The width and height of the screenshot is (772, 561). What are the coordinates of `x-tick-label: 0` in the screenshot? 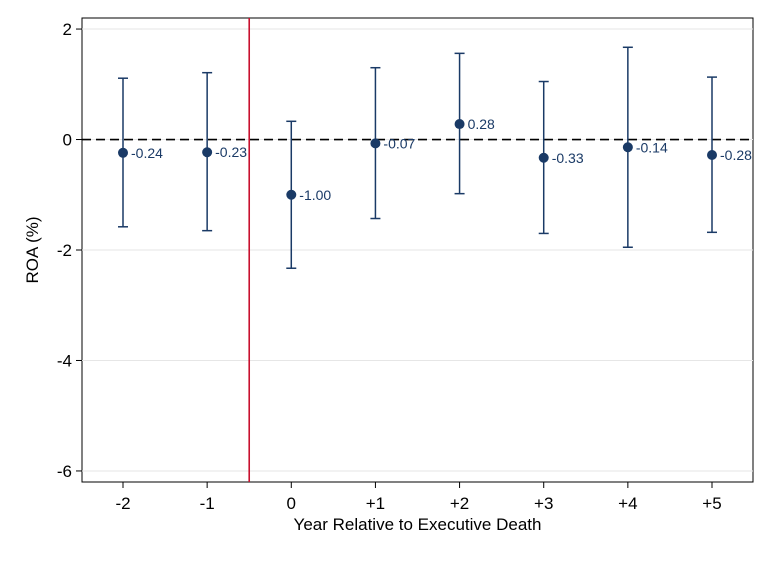 It's located at (291, 503).